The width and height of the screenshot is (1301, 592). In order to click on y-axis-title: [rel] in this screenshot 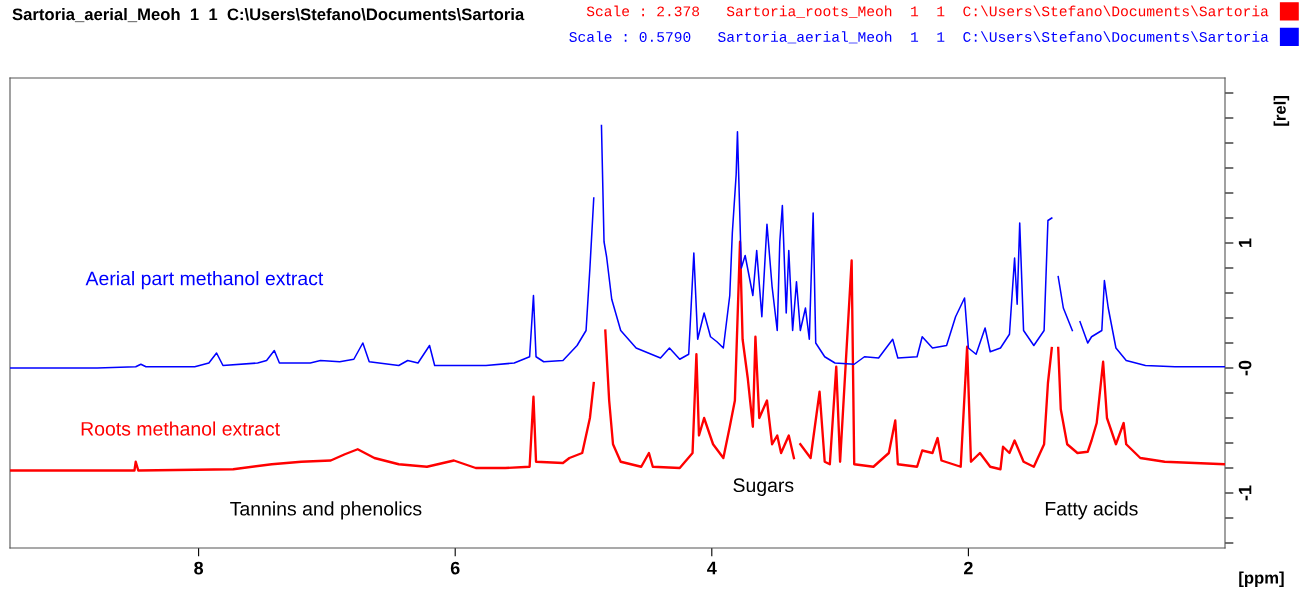, I will do `click(1281, 111)`.